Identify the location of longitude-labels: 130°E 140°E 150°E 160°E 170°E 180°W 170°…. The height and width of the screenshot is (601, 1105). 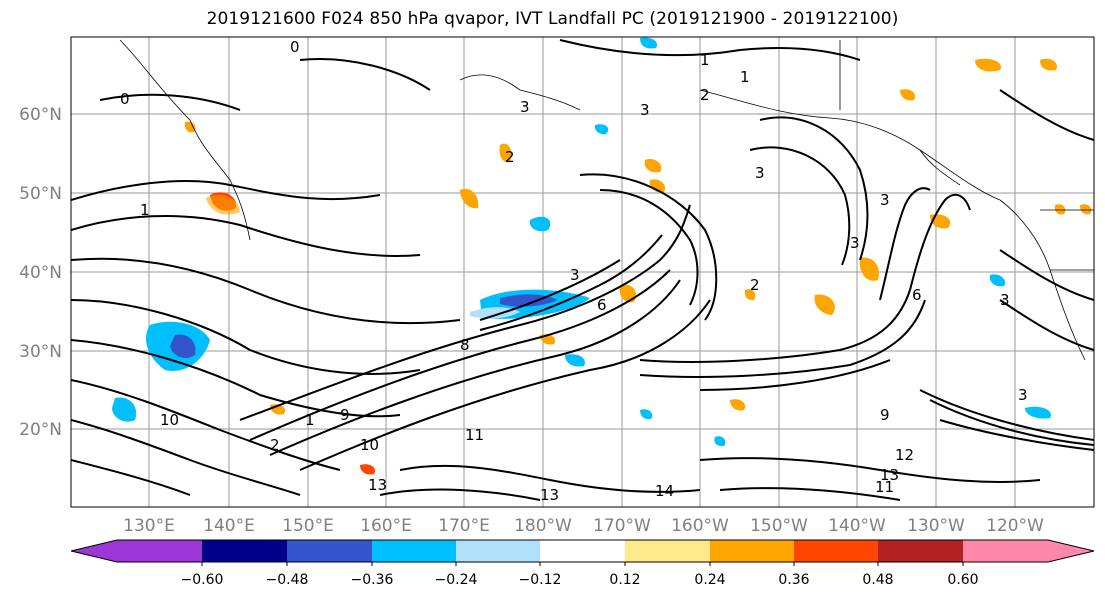
(583, 526).